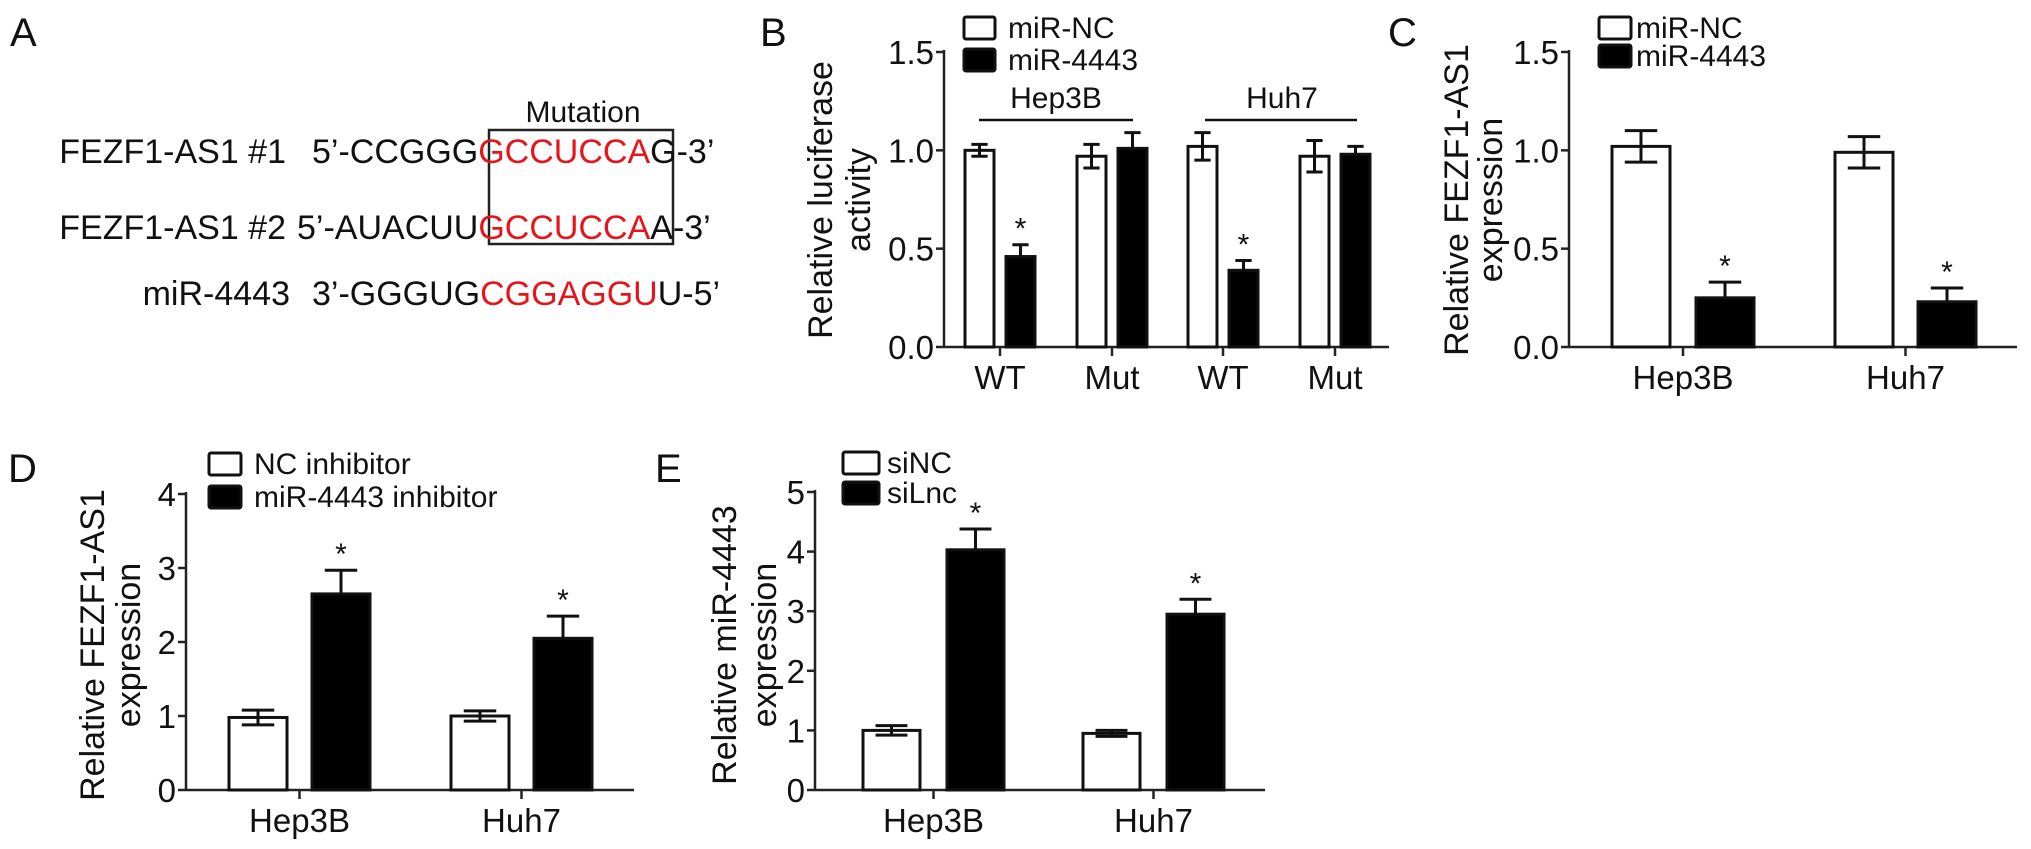 This screenshot has width=2031, height=849. I want to click on legend-label: NC inhibitor, so click(332, 464).